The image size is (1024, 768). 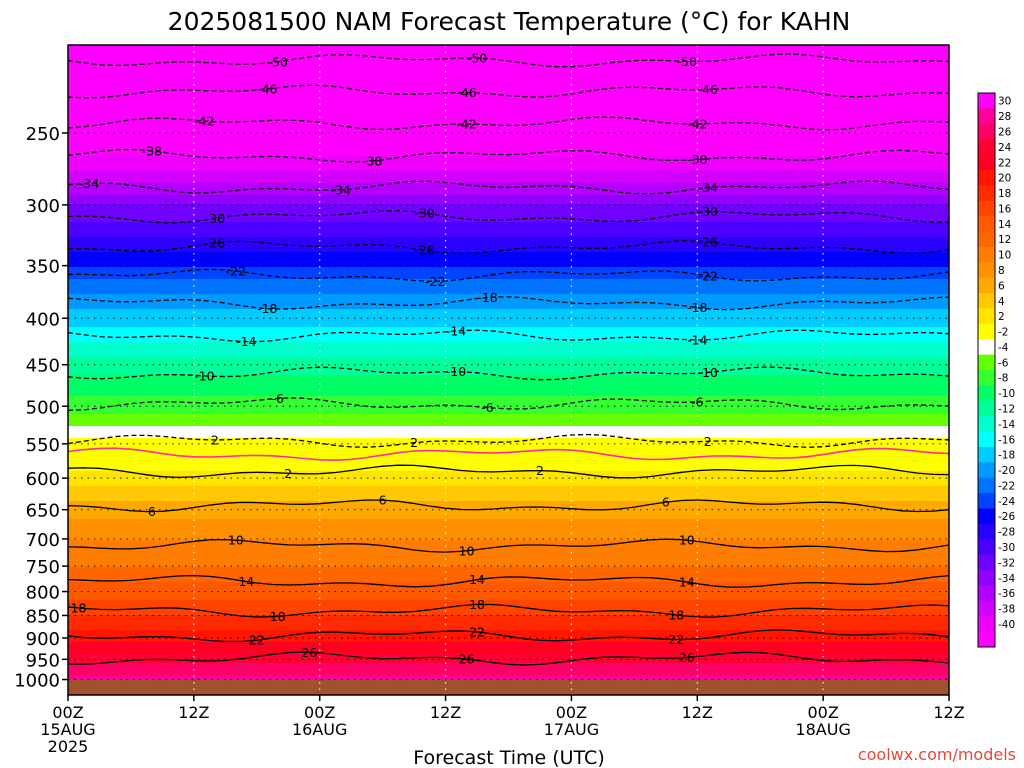 I want to click on legend-tick-label: -18, so click(x=1006, y=456).